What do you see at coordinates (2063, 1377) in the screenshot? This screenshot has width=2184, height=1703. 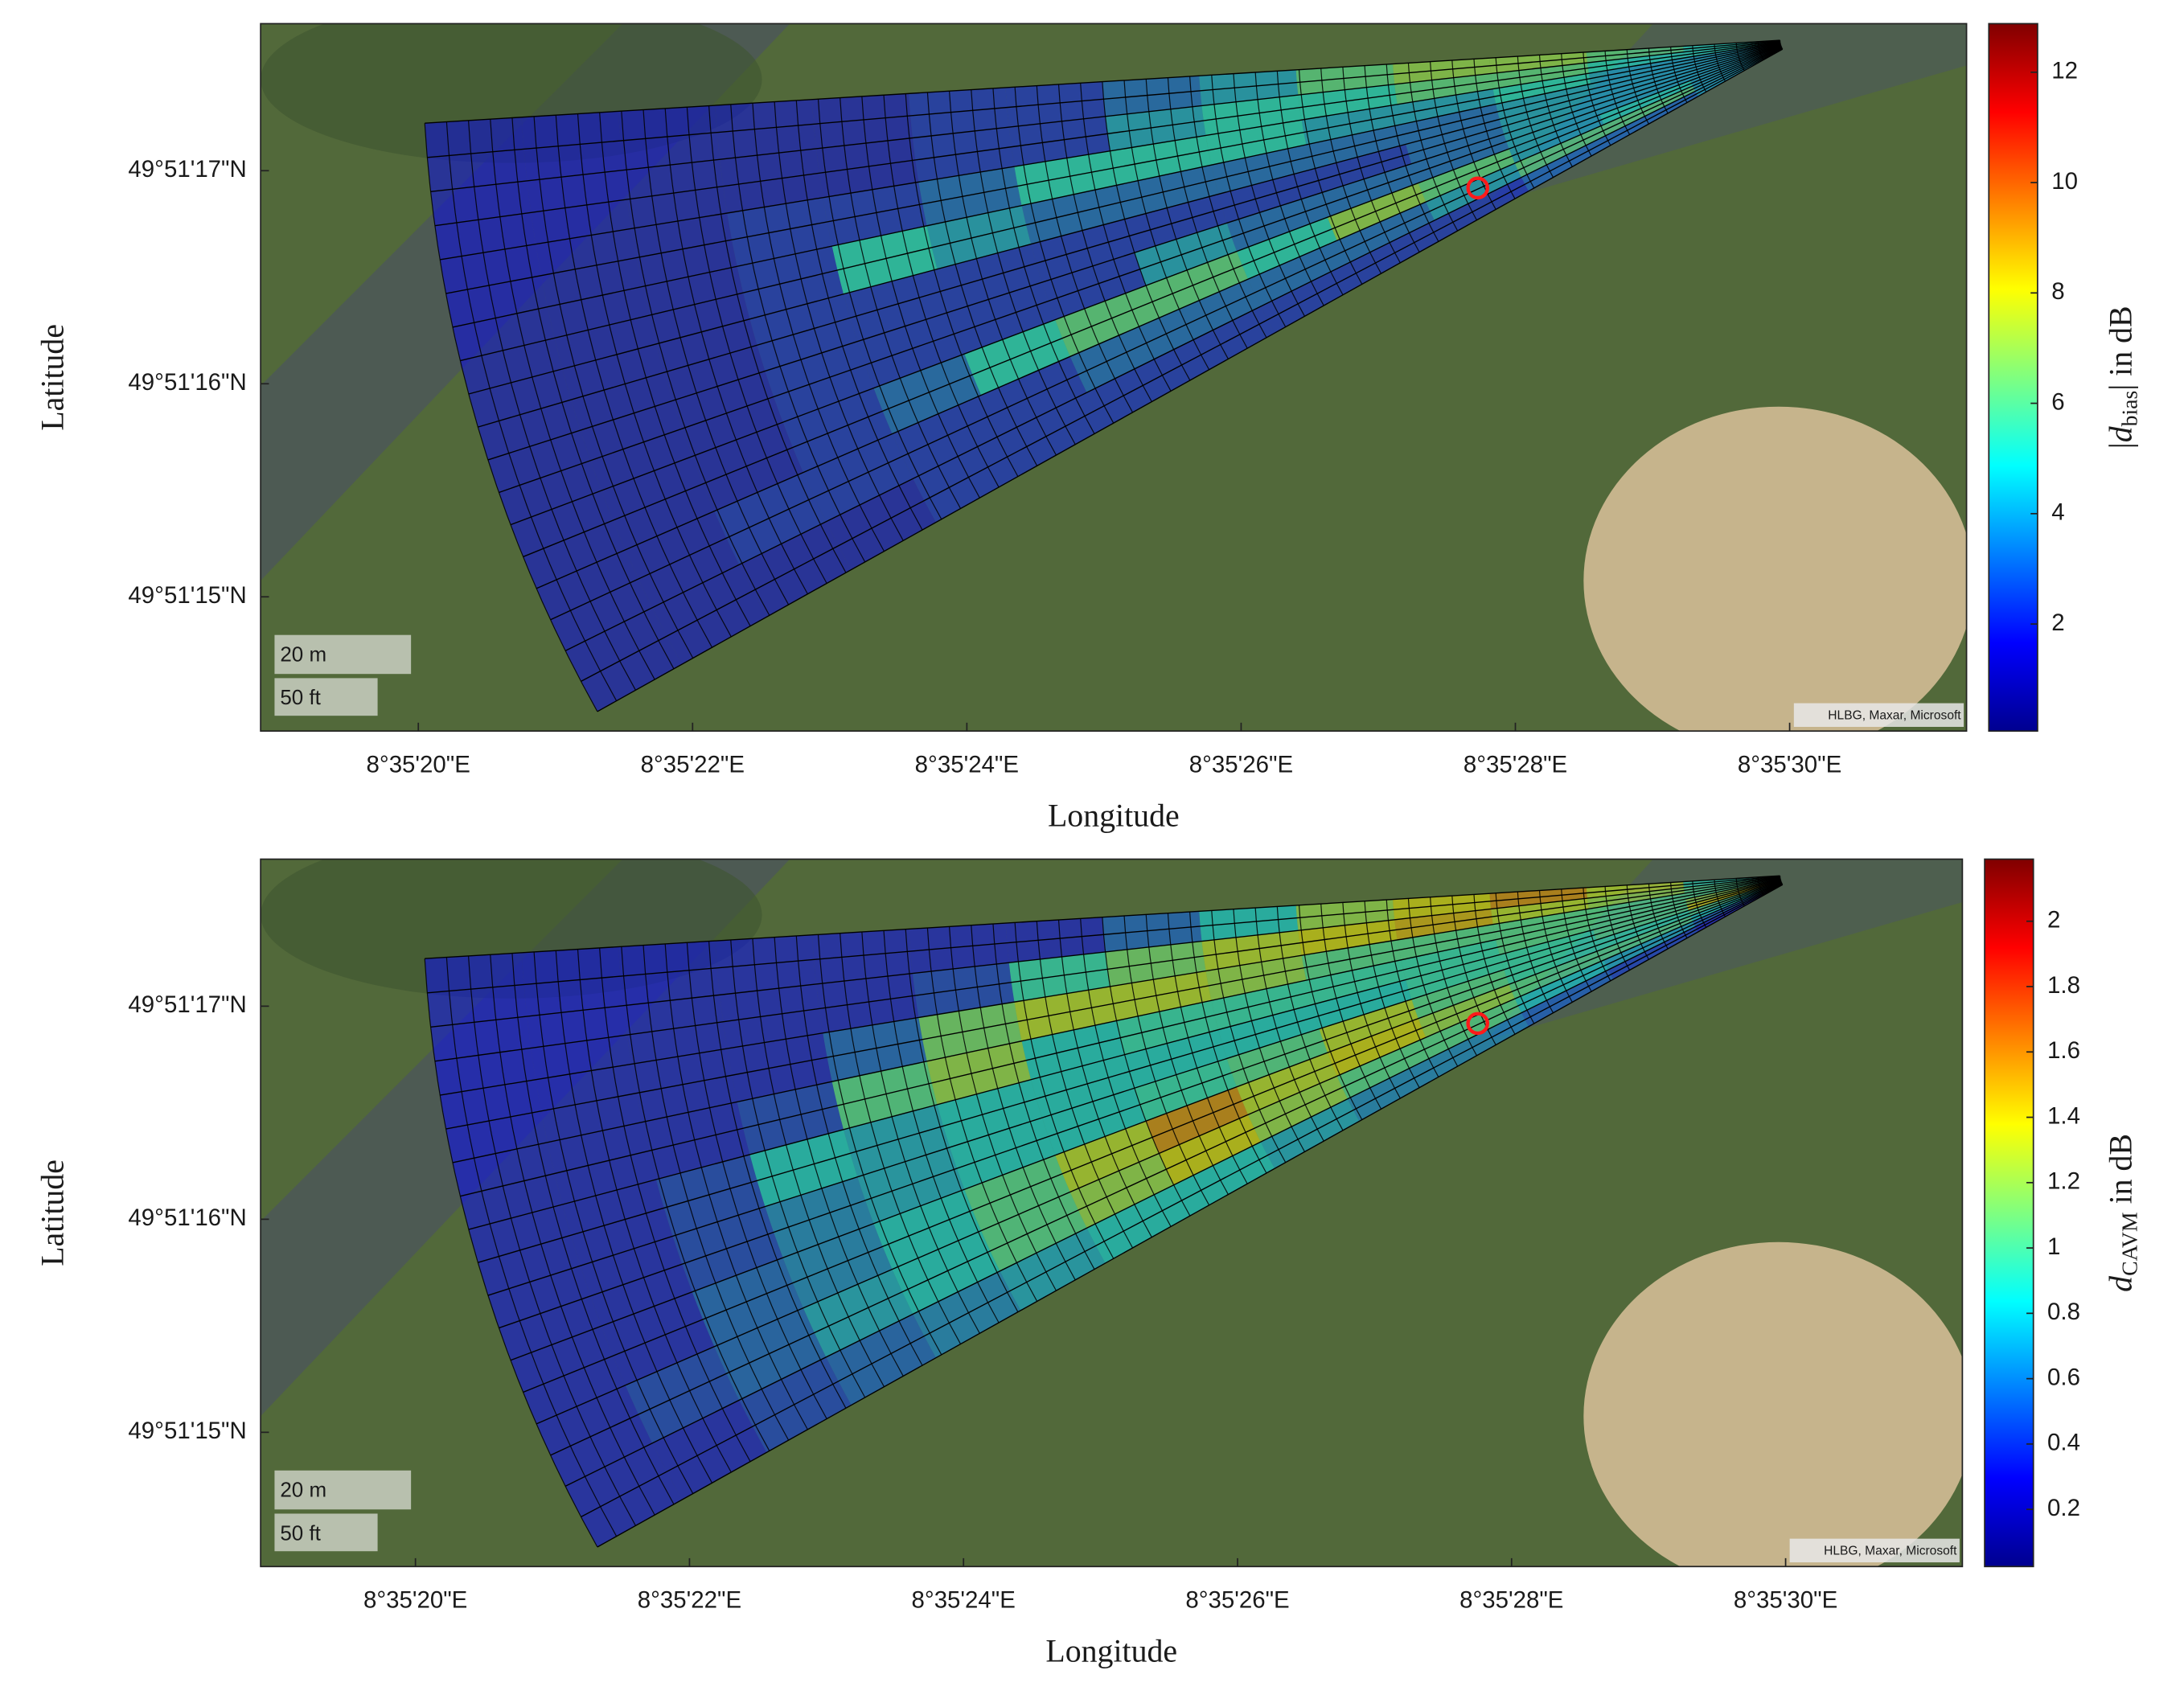 I see `colorbar-tick-label: 0.6` at bounding box center [2063, 1377].